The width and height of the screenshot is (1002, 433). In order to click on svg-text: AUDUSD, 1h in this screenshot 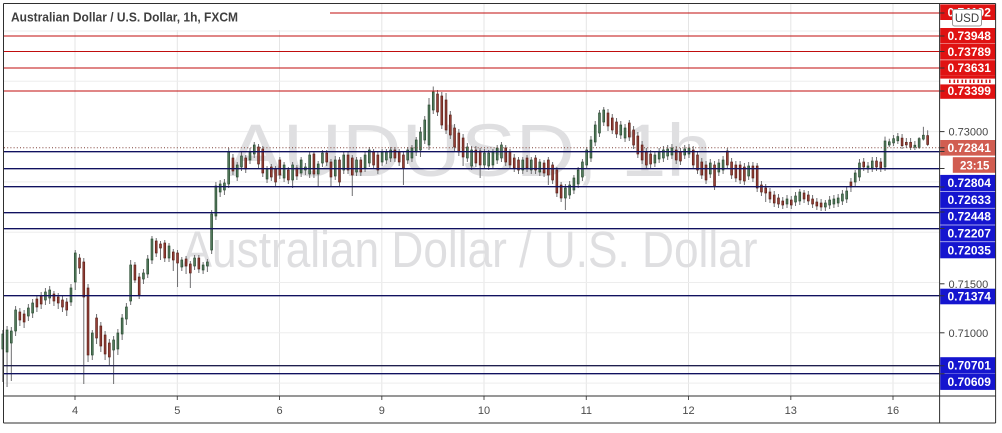, I will do `click(470, 150)`.